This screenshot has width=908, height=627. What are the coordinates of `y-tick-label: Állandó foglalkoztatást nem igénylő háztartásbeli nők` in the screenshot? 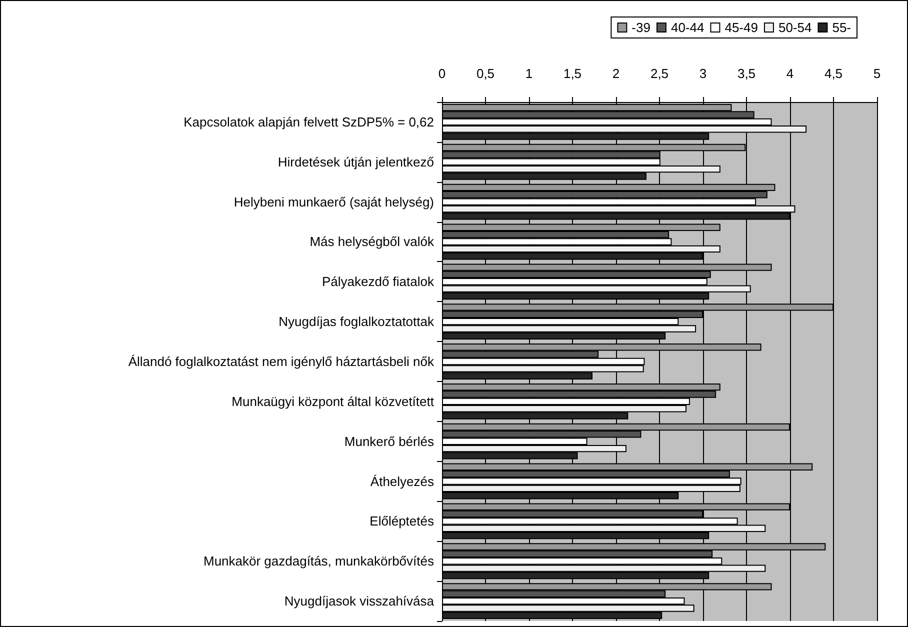 It's located at (281, 361).